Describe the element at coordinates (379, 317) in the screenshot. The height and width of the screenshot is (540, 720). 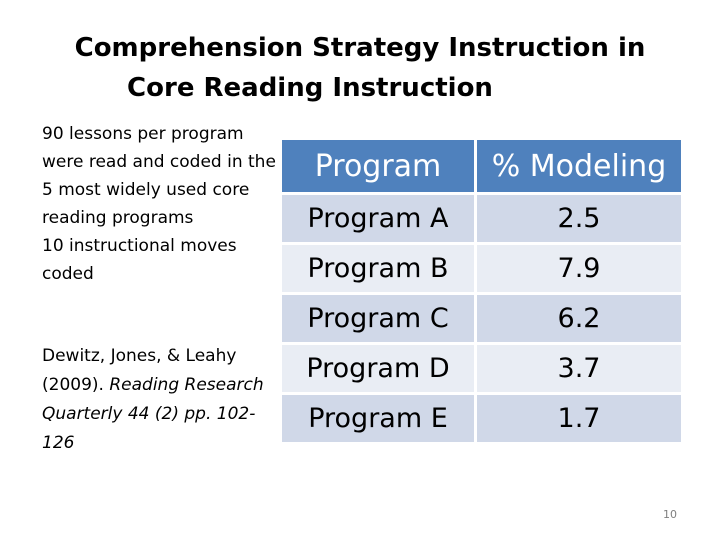
I see `program-name: Program C` at that location.